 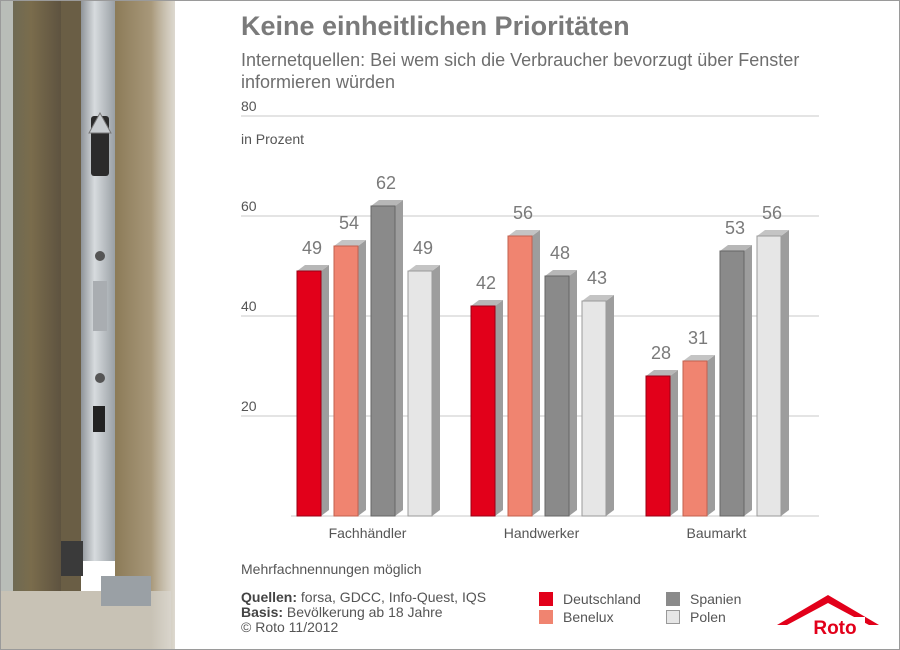 I want to click on footnote-multiple-answers: Mehrfachnennungen möglich, so click(x=331, y=569).